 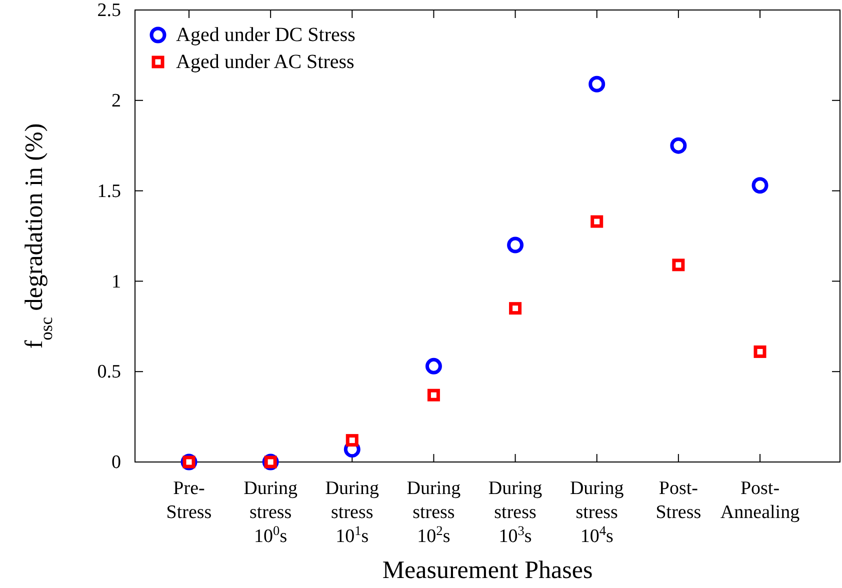 I want to click on x-tick-label: During stress 10$^{2}$s, so click(x=434, y=512).